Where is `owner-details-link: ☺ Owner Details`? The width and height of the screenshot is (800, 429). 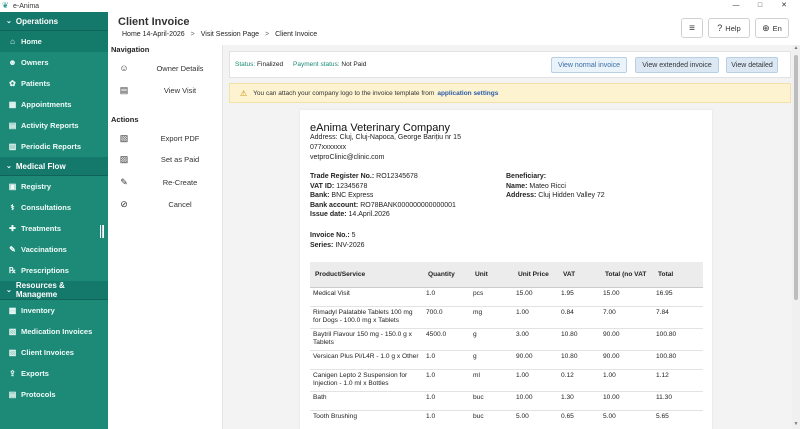
owner-details-link: ☺ Owner Details is located at coordinates (161, 68).